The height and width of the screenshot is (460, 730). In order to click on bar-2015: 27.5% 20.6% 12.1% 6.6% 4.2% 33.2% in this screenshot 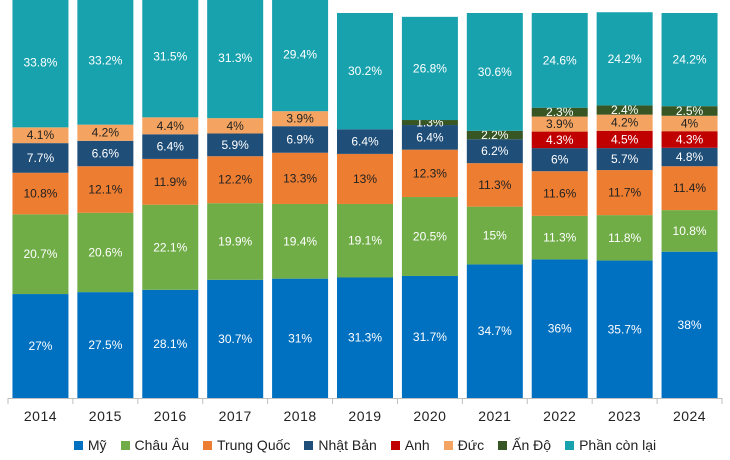, I will do `click(105, 199)`.